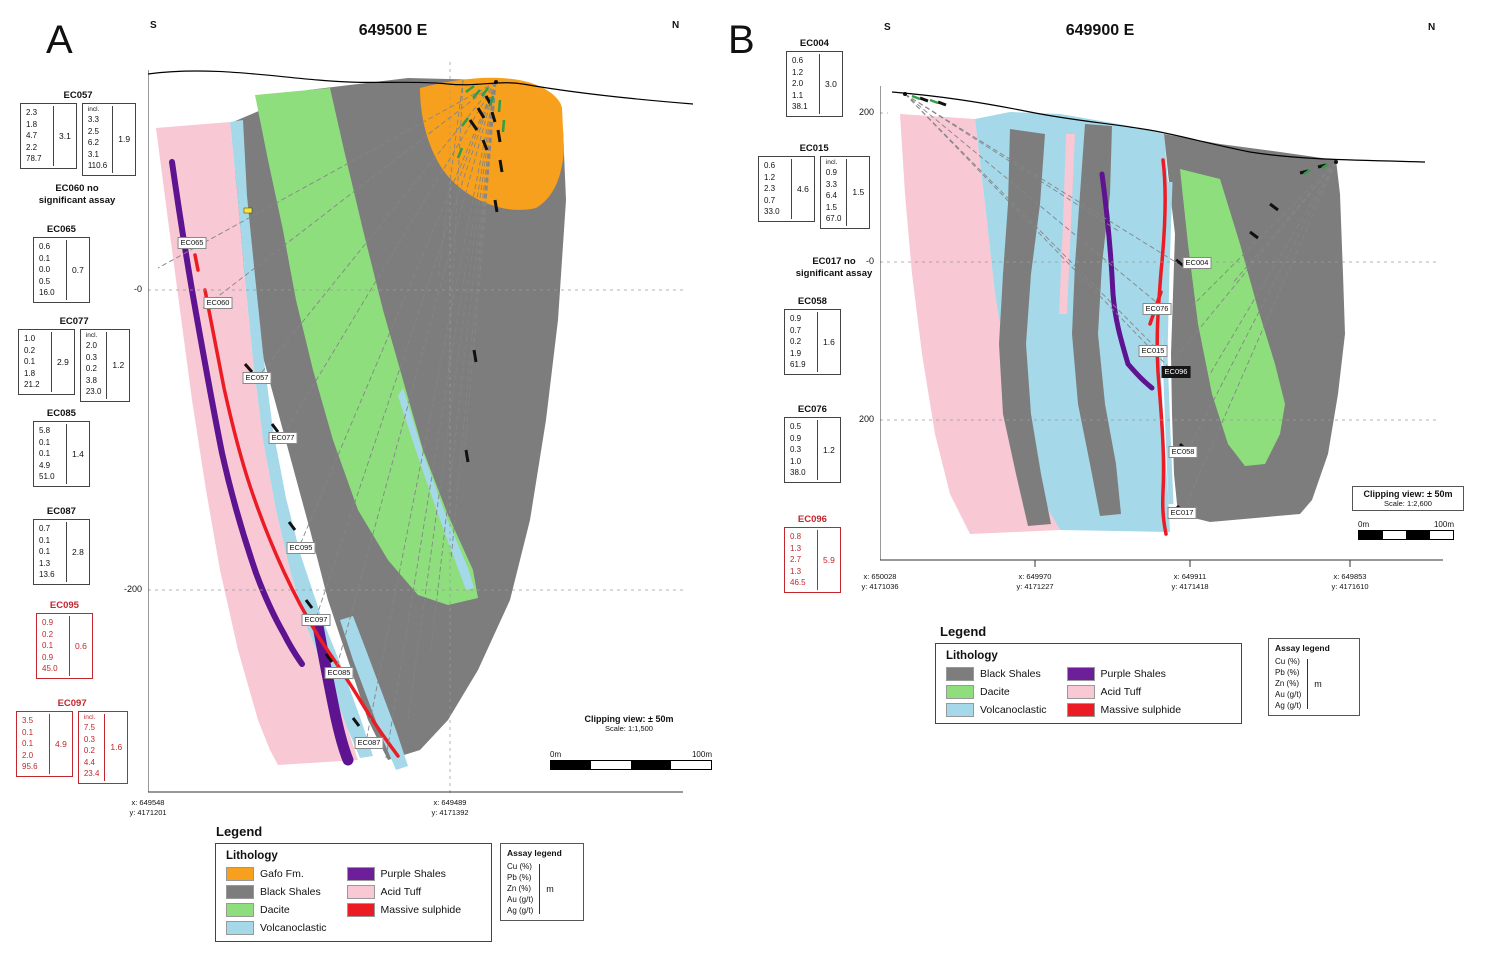  Describe the element at coordinates (61, 229) in the screenshot. I see `assay-box-title: EC065` at that location.